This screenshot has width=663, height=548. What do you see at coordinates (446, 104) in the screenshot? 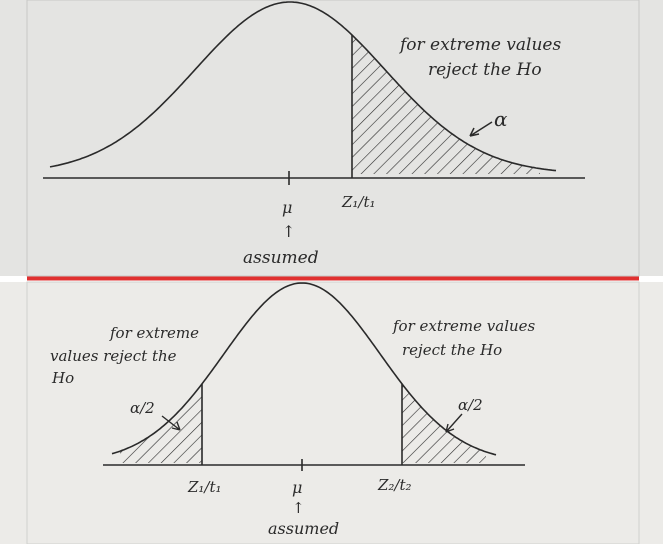
I see `top-rejection-region` at bounding box center [446, 104].